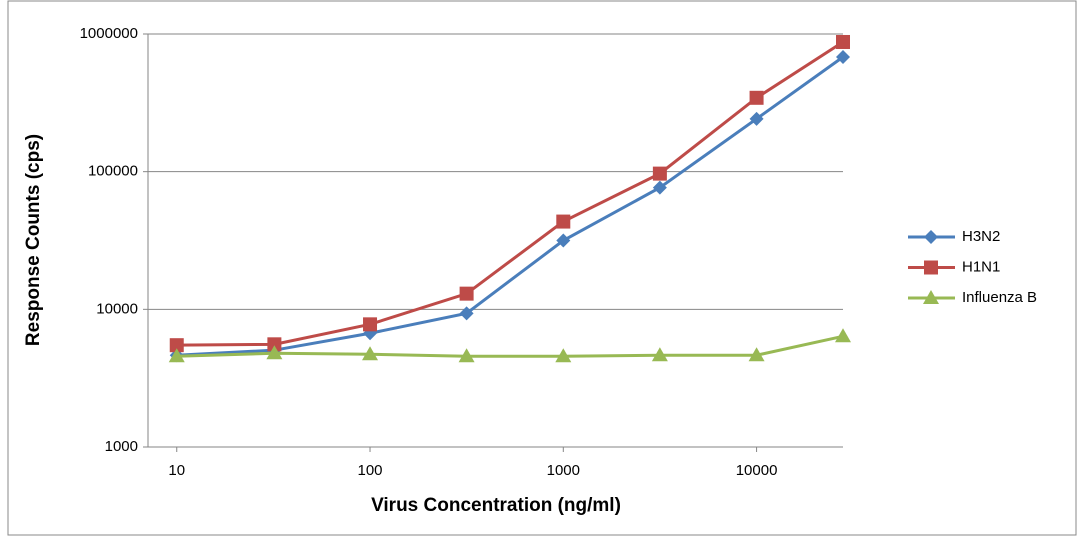 This screenshot has width=1083, height=537. I want to click on legend-label: H1N1, so click(981, 266).